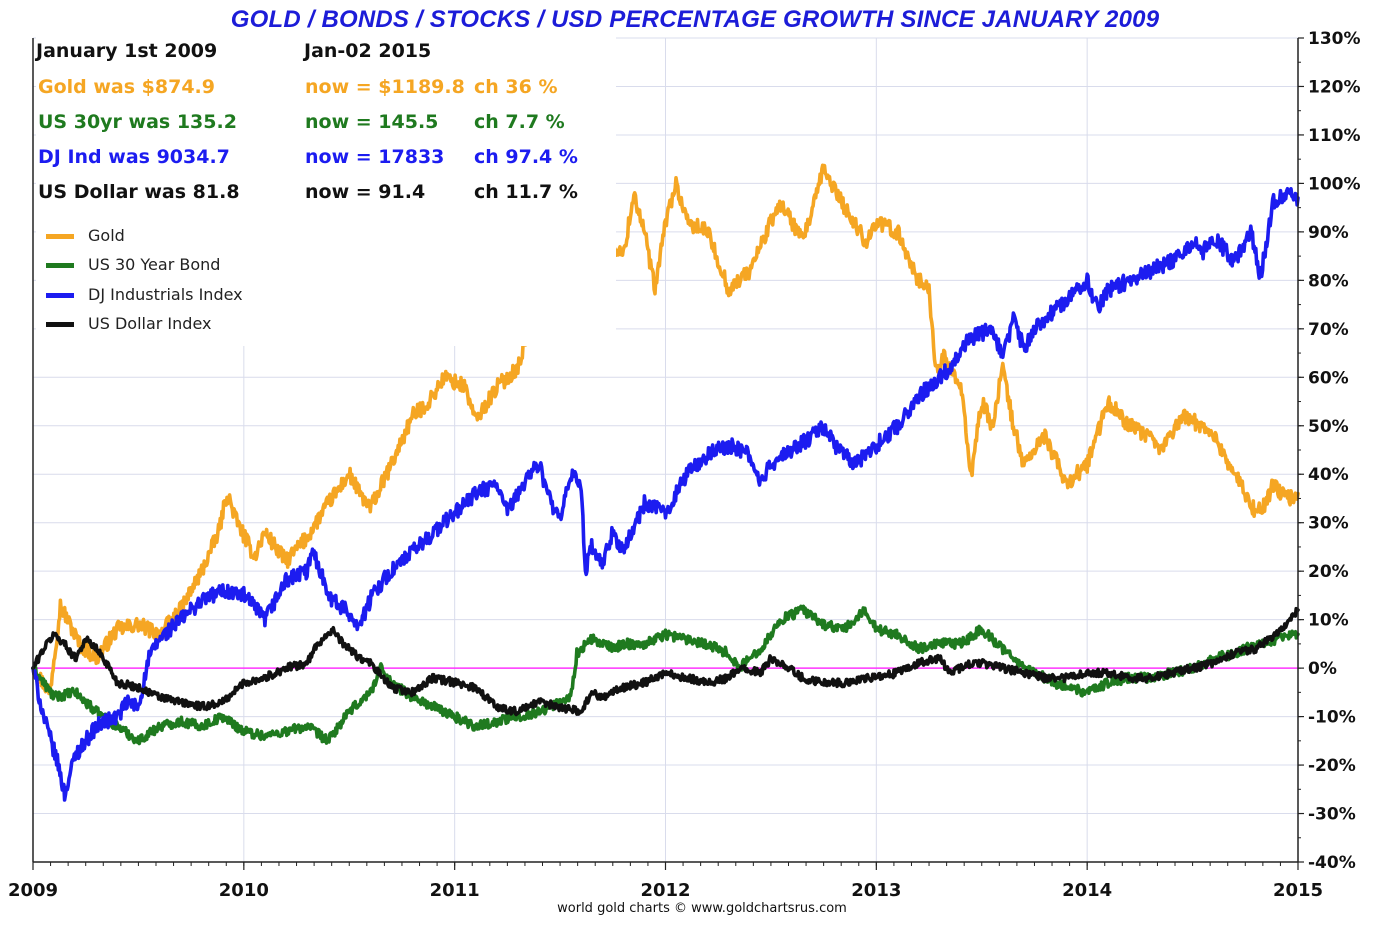 The height and width of the screenshot is (931, 1380). I want to click on series-line-us-dollar-index, so click(665, 661).